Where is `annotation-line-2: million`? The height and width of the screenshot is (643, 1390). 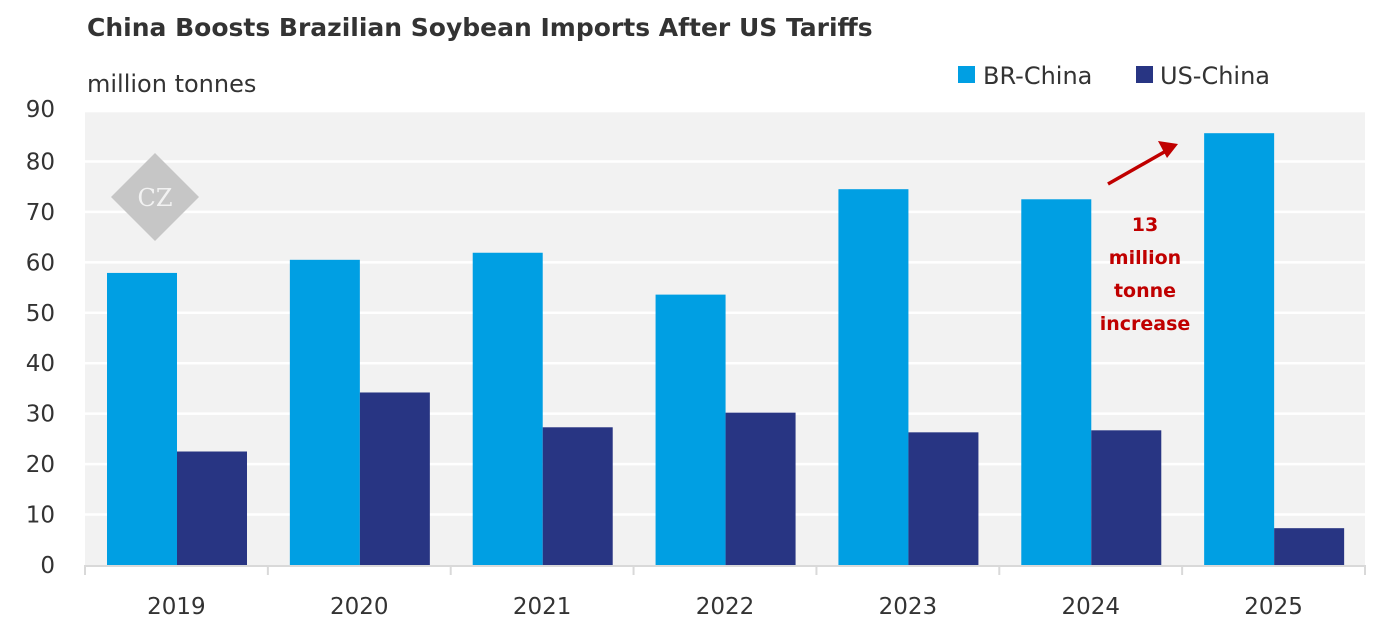
annotation-line-2: million is located at coordinates (1145, 258).